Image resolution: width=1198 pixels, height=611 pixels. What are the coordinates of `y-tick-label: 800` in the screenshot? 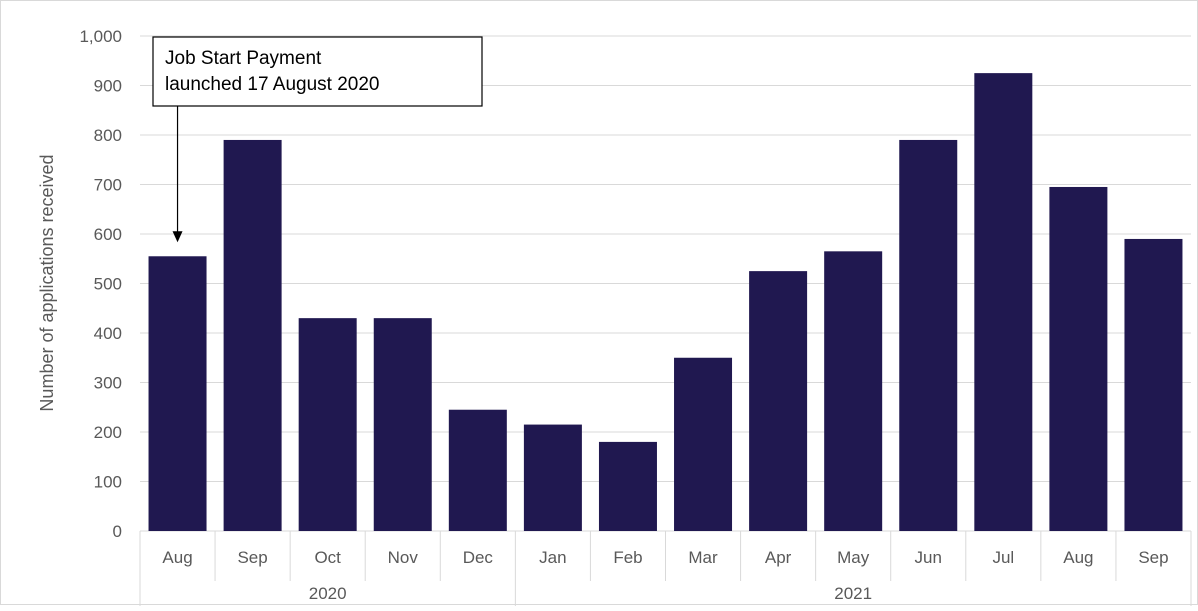 It's located at (108, 135).